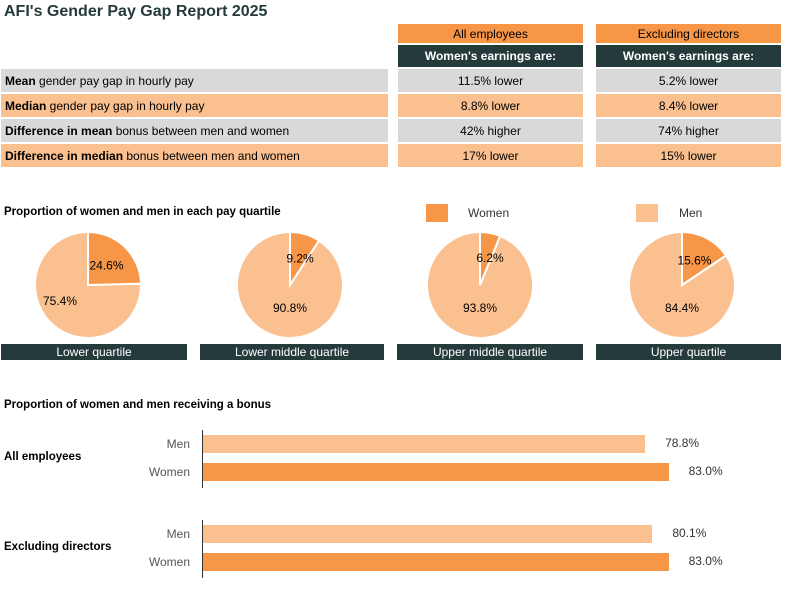 The image size is (785, 605). Describe the element at coordinates (682, 308) in the screenshot. I see `pie-label-men: 84.4%` at that location.